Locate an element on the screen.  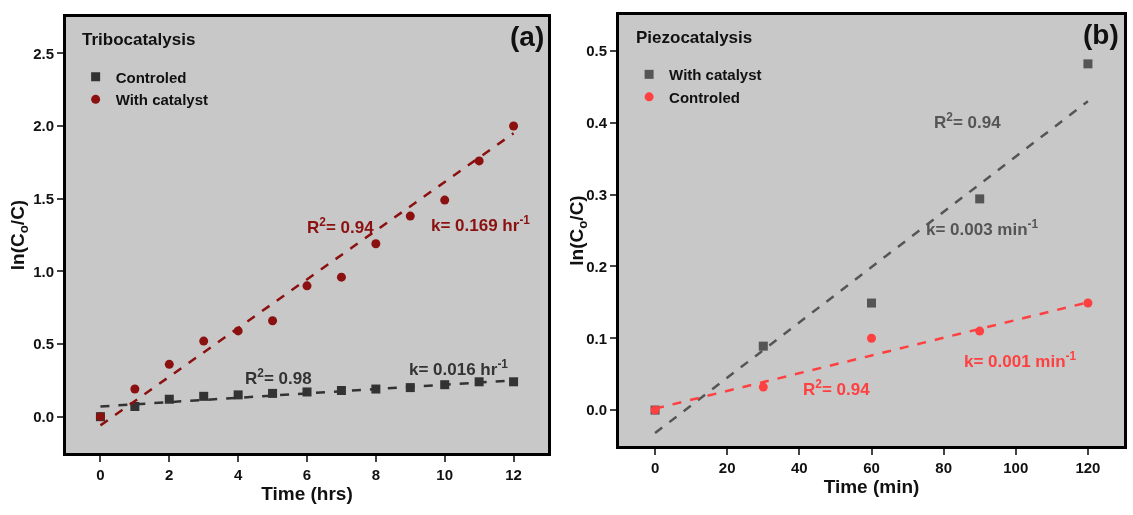
x-tick-label: 80 is located at coordinates (943, 467).